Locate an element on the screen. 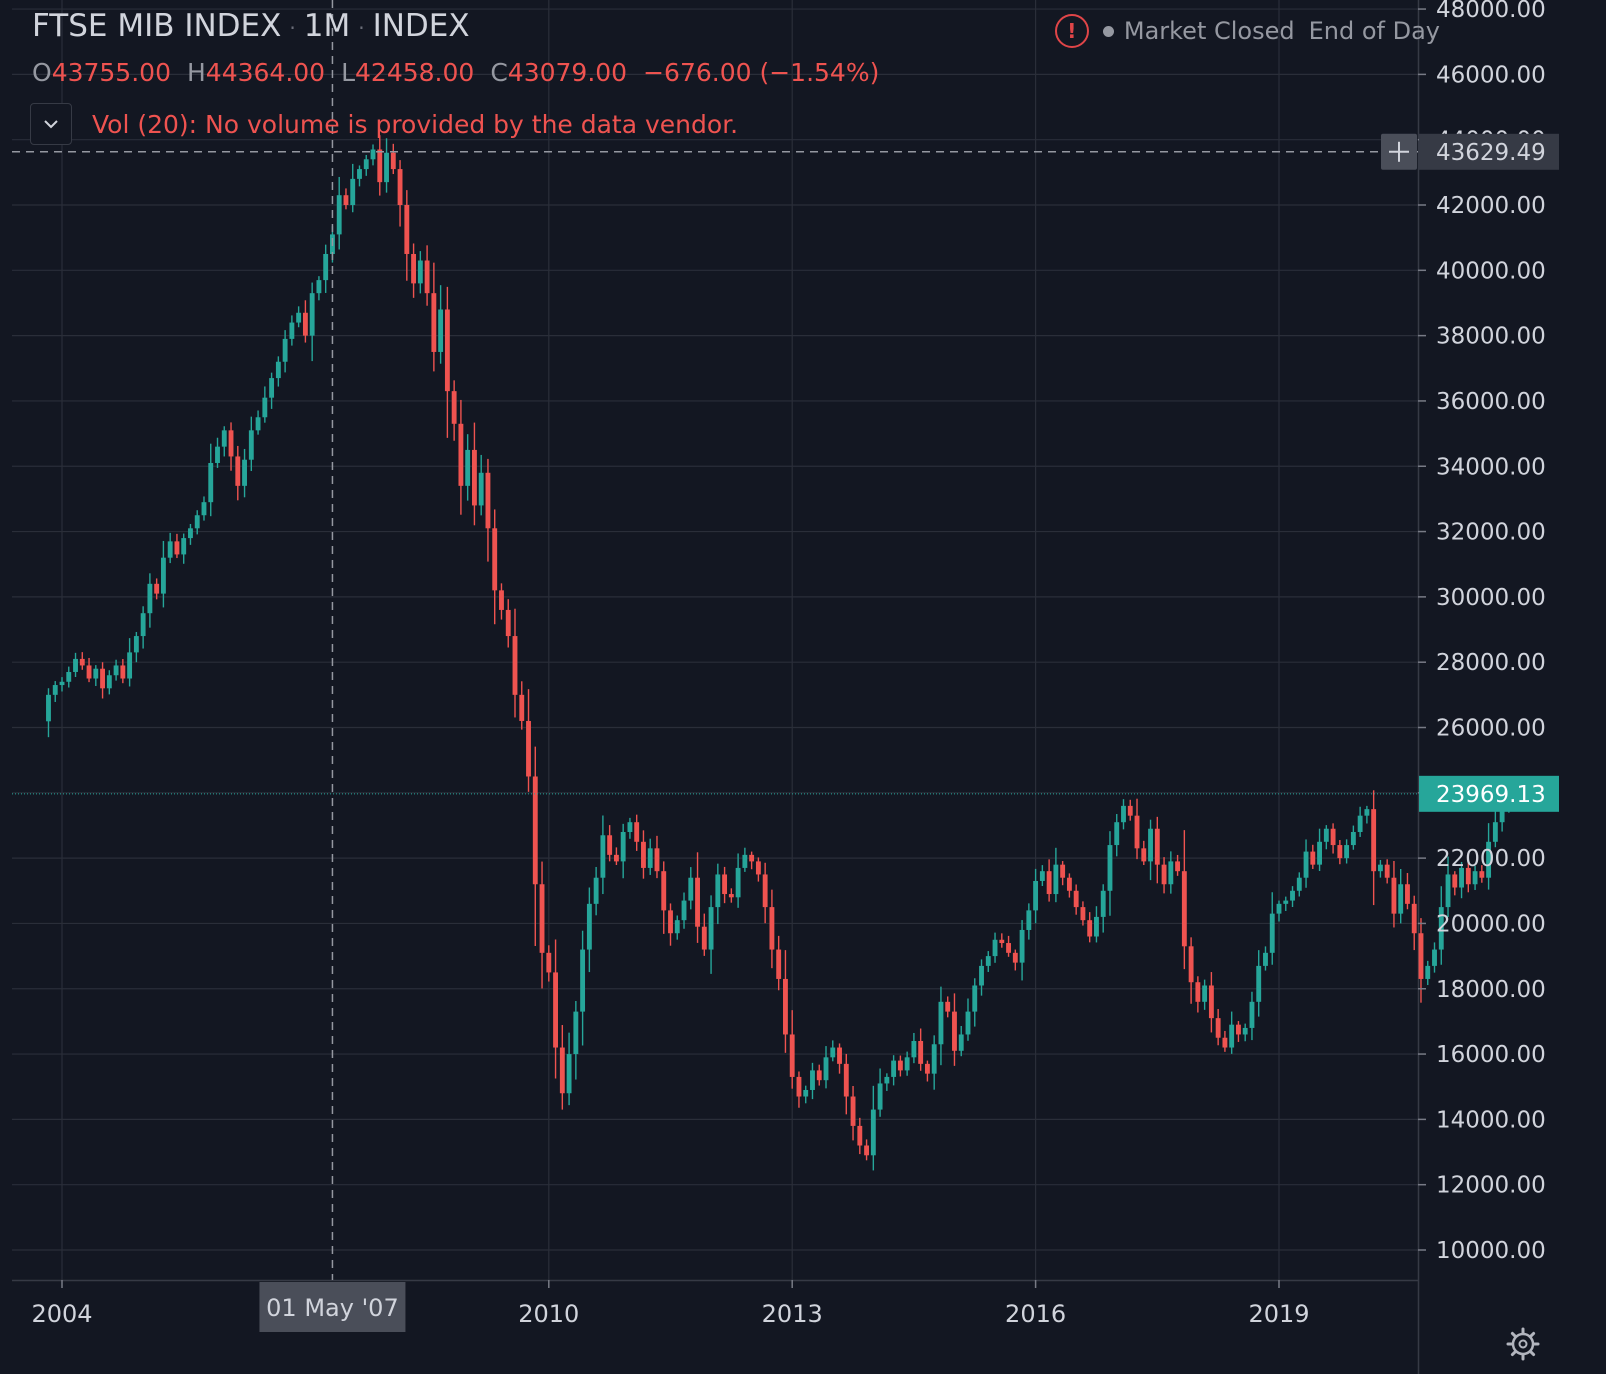  chart-settings-button is located at coordinates (1523, 1344).